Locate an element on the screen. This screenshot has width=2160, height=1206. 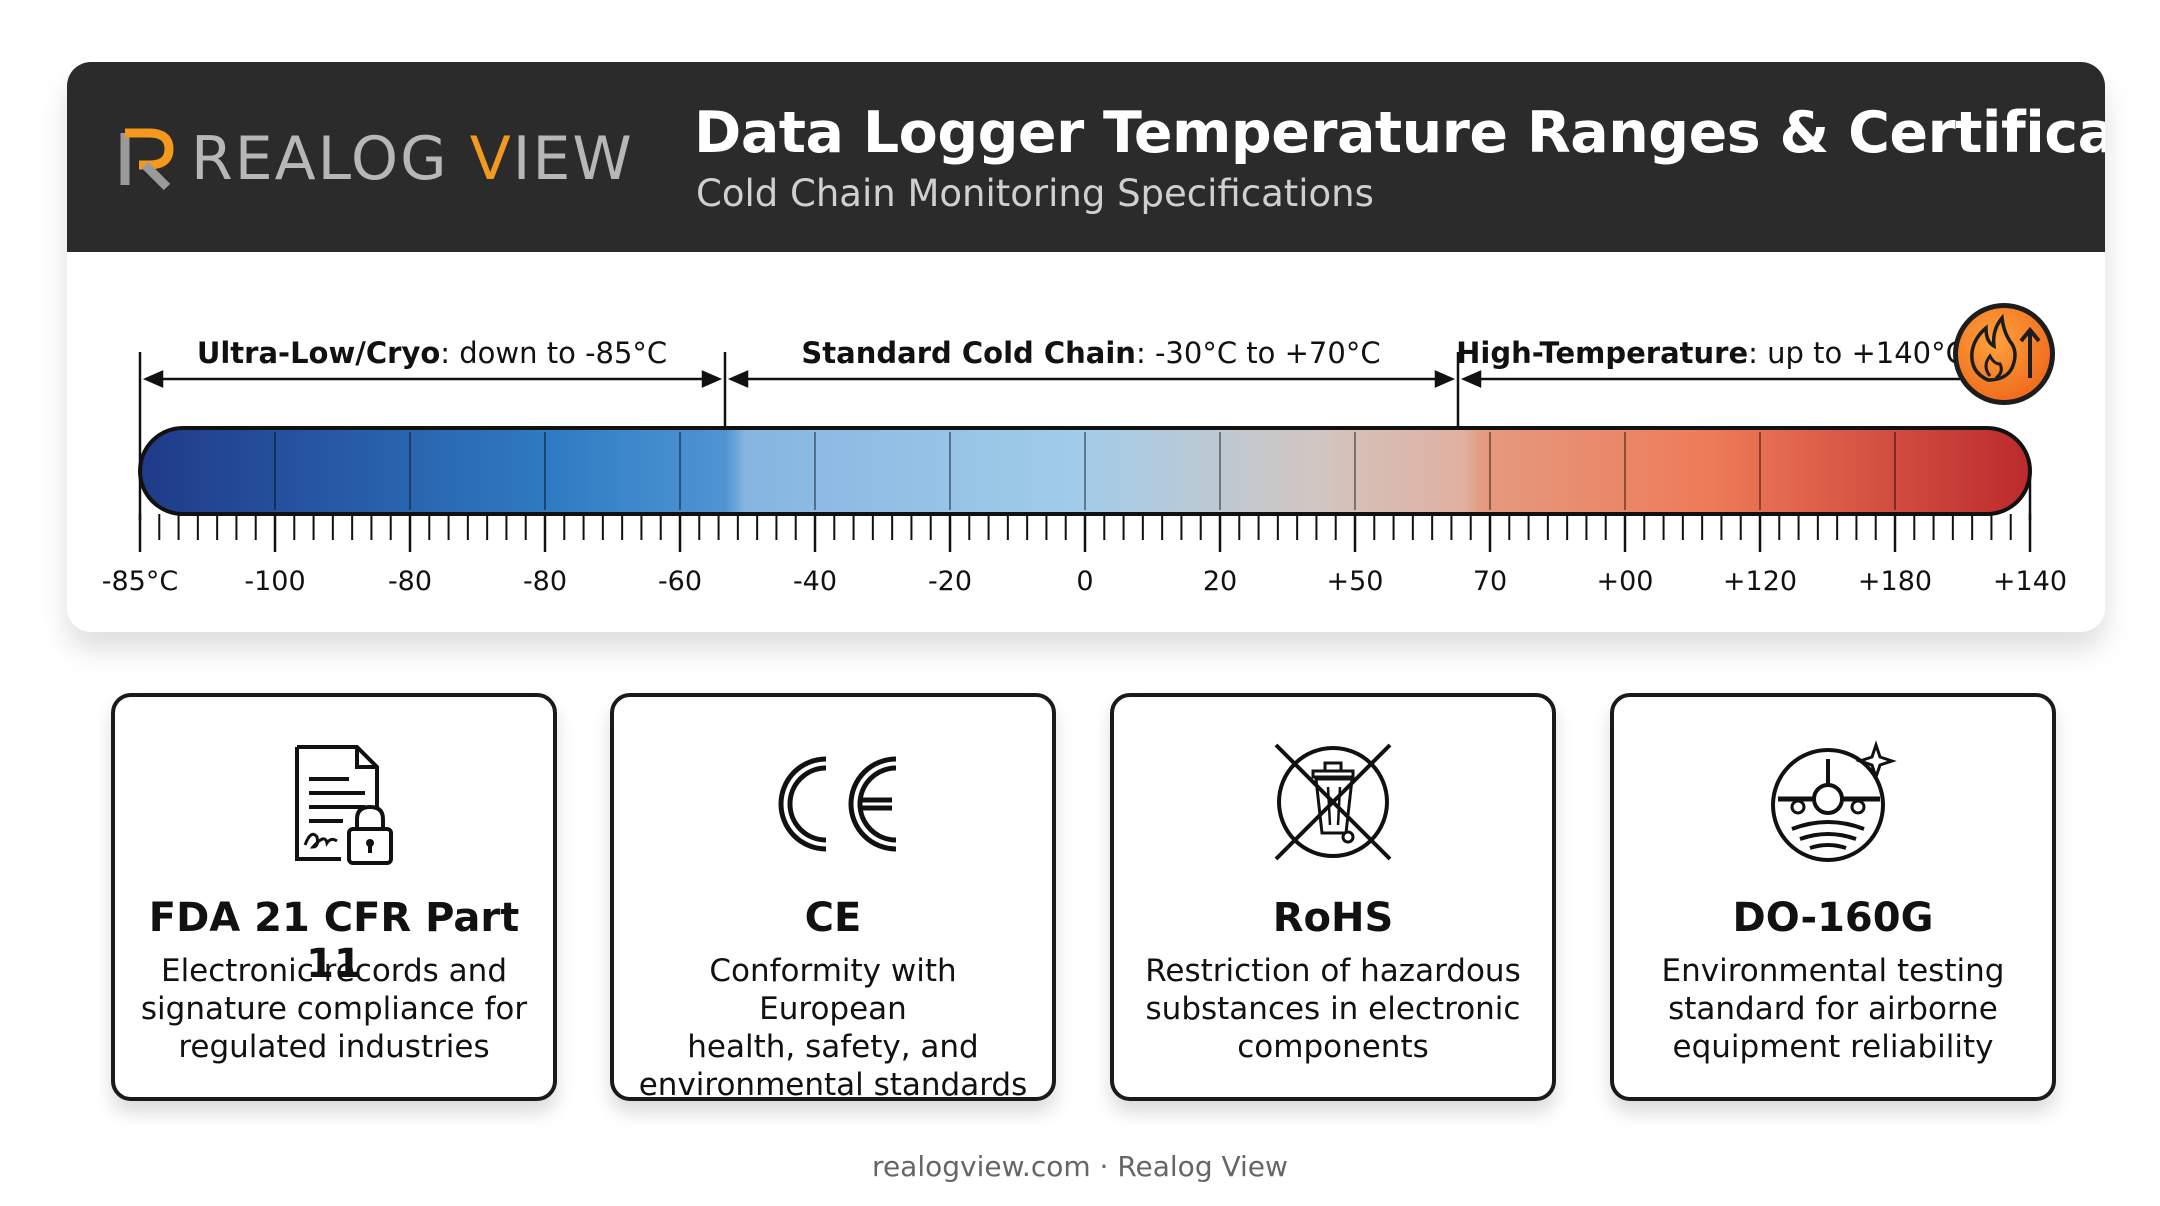
tick-label: -100 is located at coordinates (274, 581).